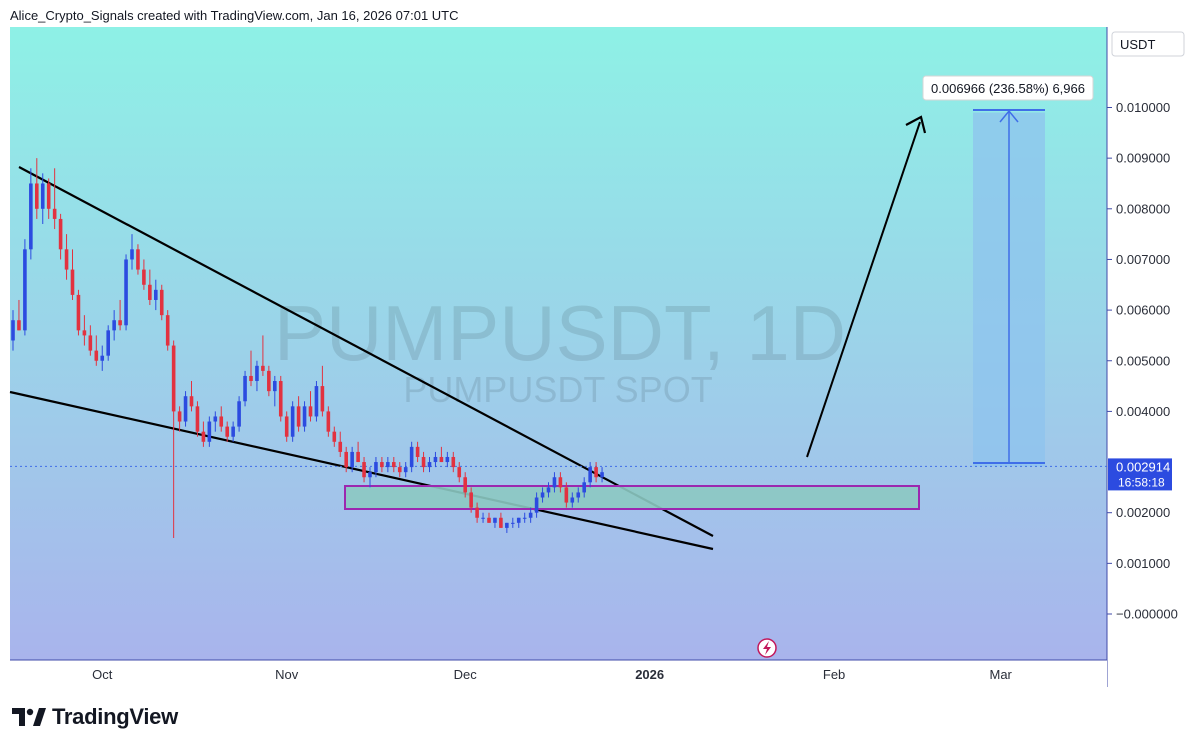 This screenshot has height=747, width=1200. Describe the element at coordinates (767, 648) in the screenshot. I see `lightning-event-icon` at that location.